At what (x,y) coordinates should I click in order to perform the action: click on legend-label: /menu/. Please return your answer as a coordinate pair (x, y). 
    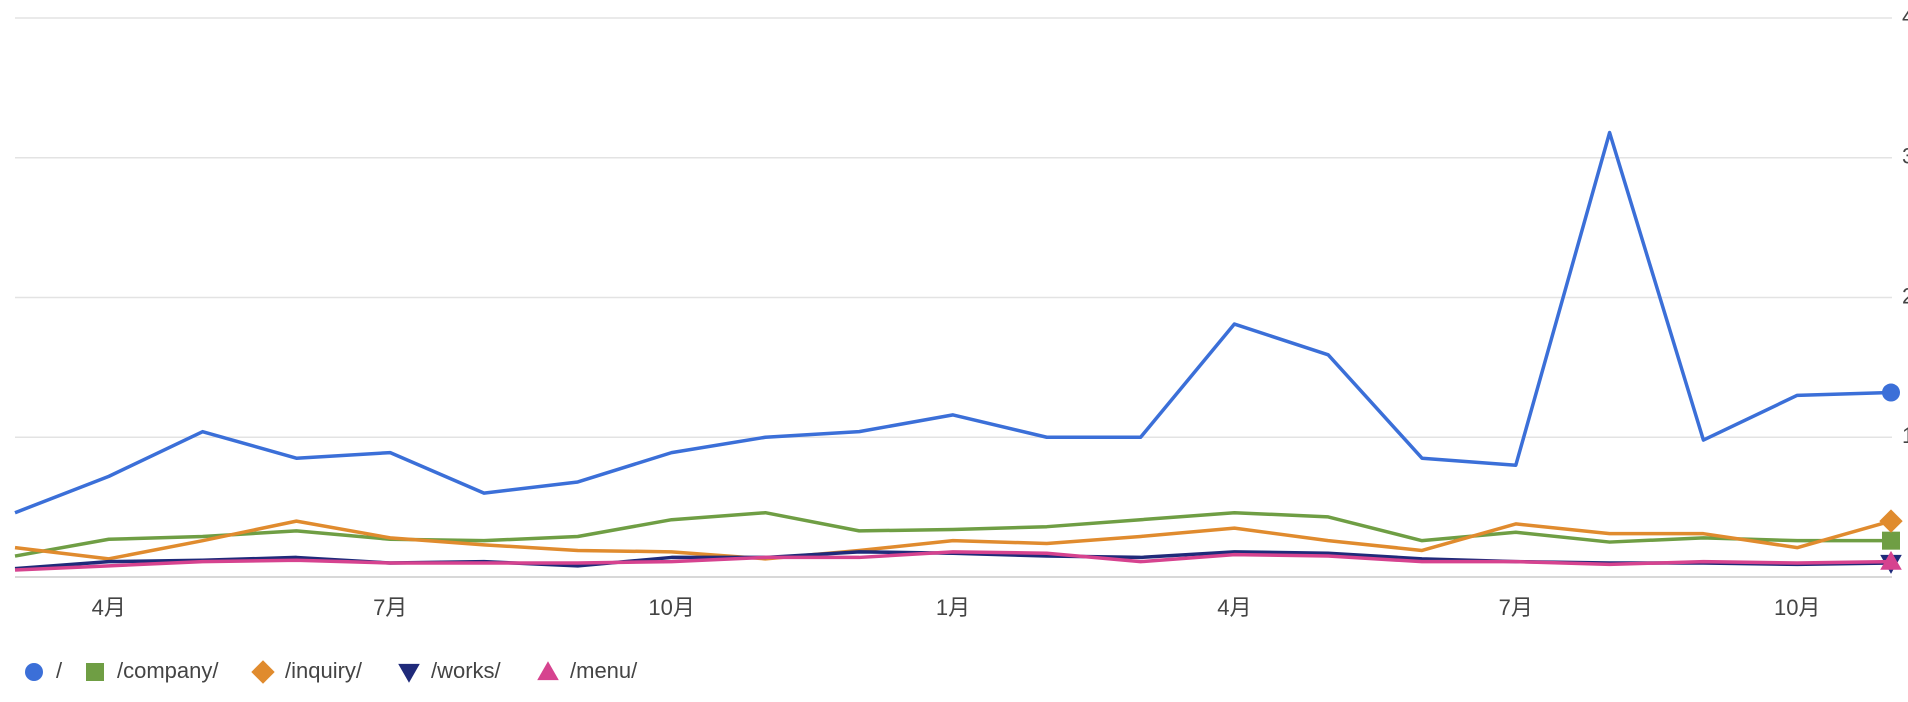
    Looking at the image, I should click on (604, 670).